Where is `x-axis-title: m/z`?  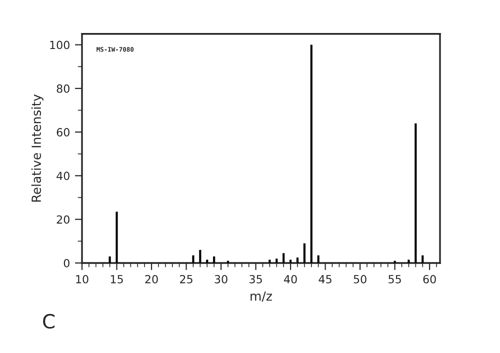 x-axis-title: m/z is located at coordinates (261, 296).